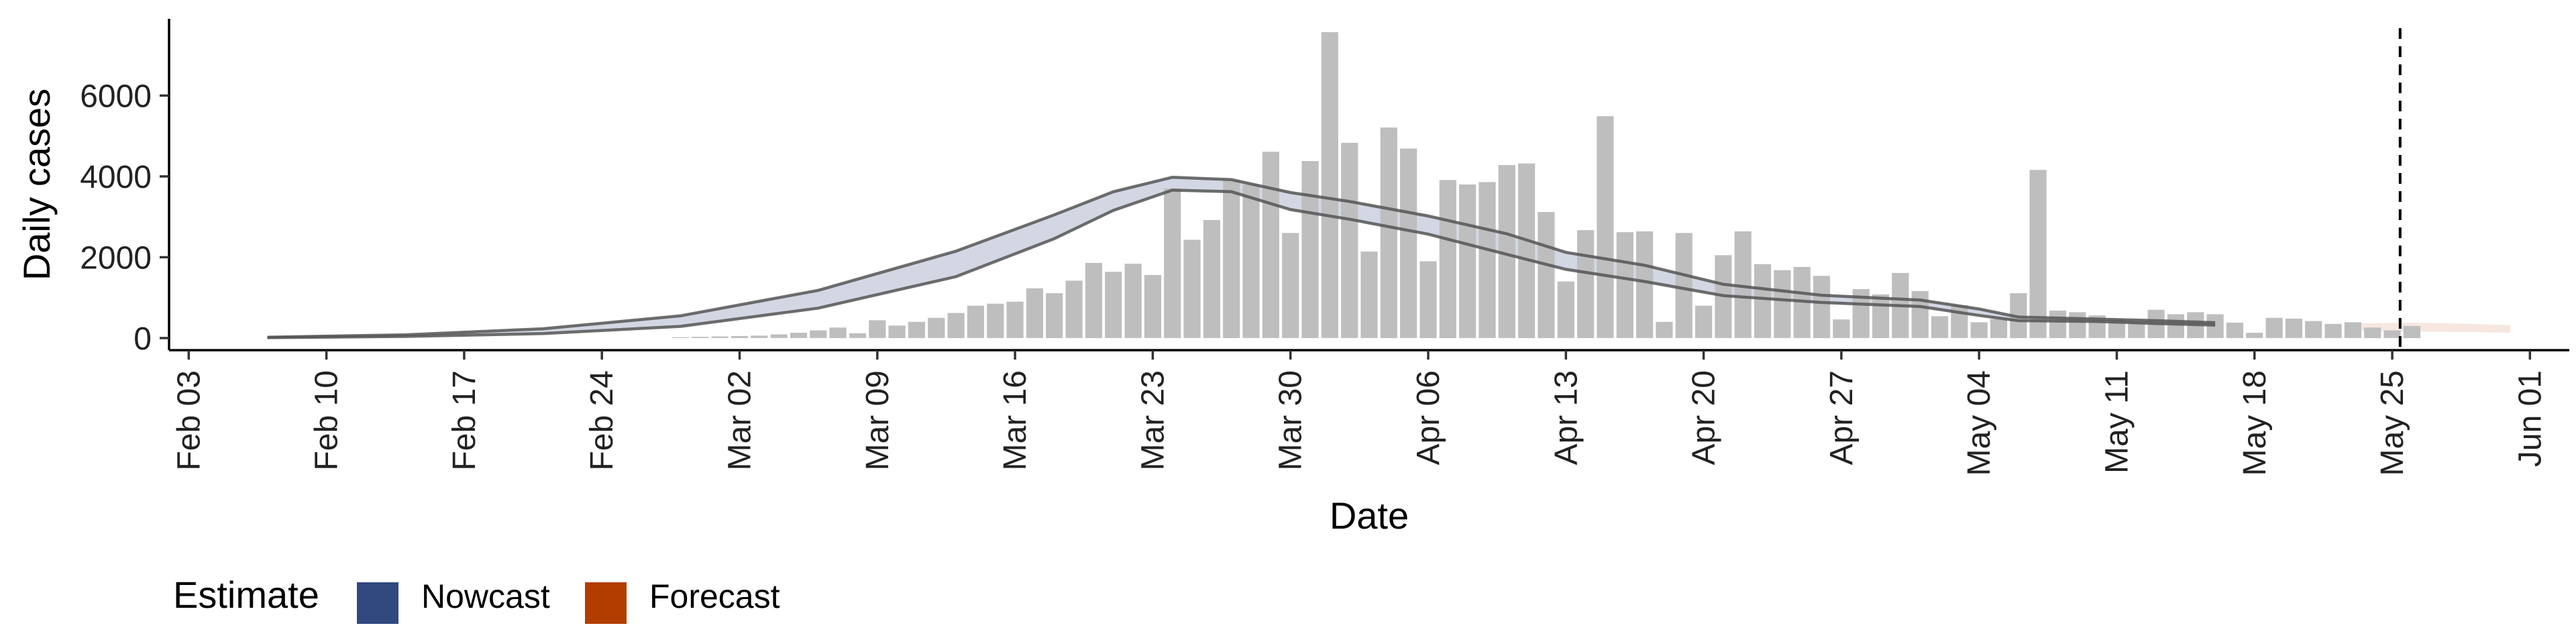 Image resolution: width=2576 pixels, height=644 pixels. I want to click on x-tick-label: Feb 03, so click(189, 420).